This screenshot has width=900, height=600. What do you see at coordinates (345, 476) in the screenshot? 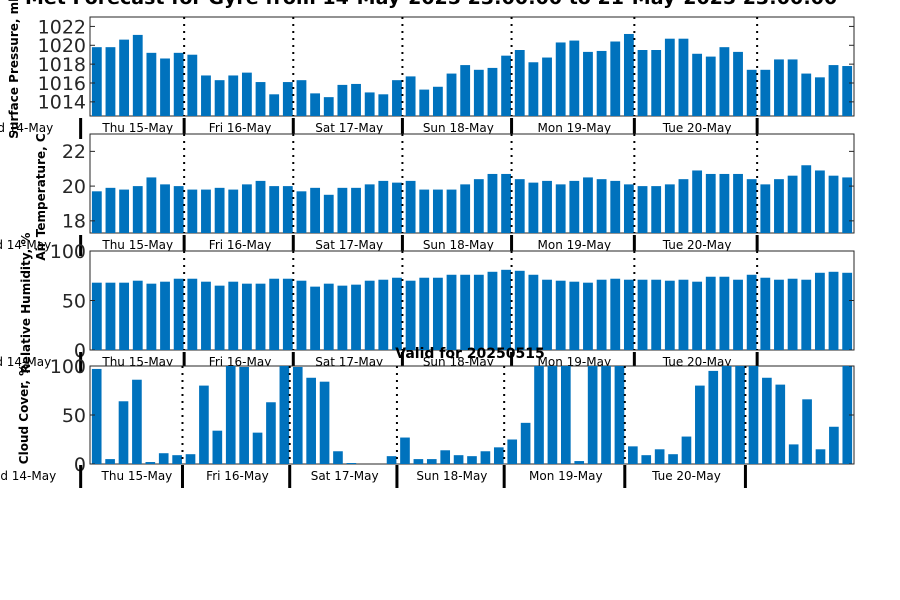
I see `day-label: Sat 17-May` at bounding box center [345, 476].